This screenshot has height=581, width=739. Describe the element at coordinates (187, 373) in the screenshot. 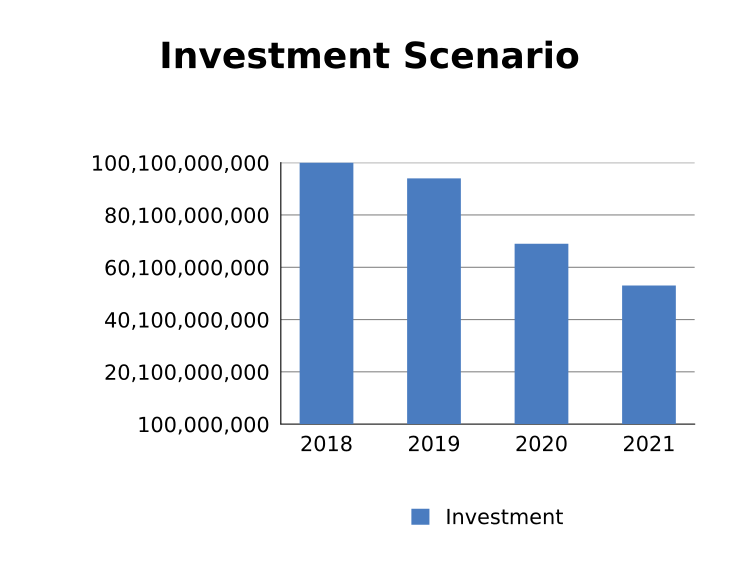

I see `y-tick-label: 20,100,000,000` at that location.